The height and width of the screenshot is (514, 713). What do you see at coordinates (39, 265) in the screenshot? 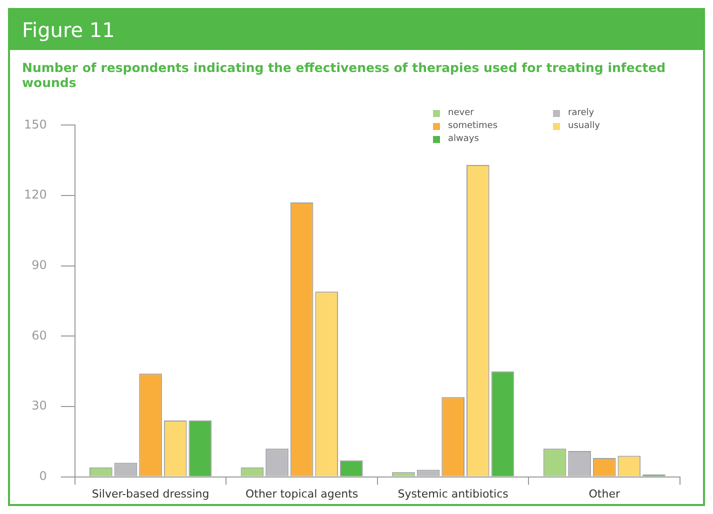
I see `y-tick-label: 90` at bounding box center [39, 265].